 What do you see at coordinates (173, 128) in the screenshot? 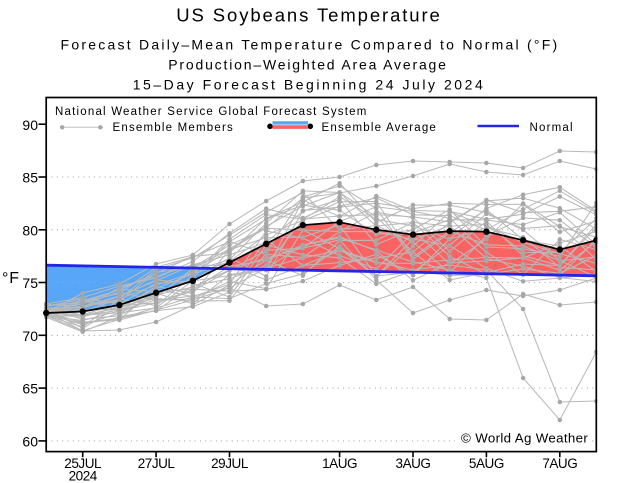
I see `svg-text: Ensemble Members` at bounding box center [173, 128].